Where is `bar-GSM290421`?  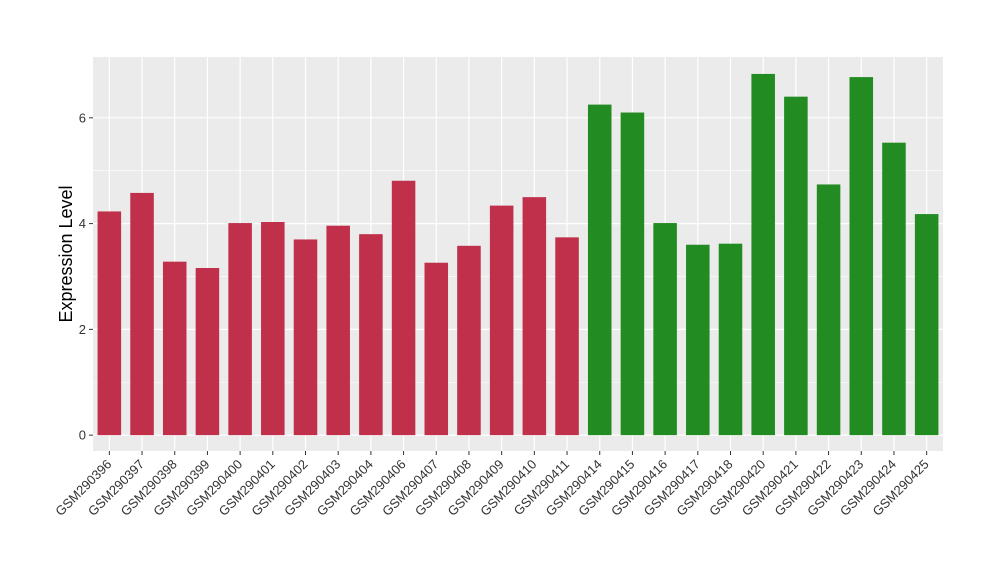 bar-GSM290421 is located at coordinates (796, 266).